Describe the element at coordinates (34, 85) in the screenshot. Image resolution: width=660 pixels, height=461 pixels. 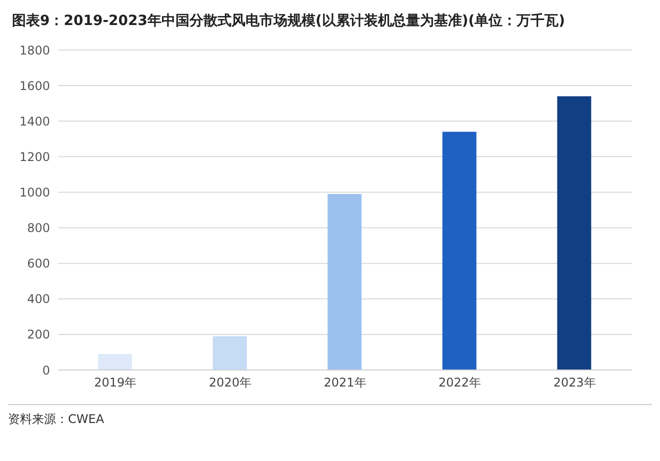
I see `y-tick-label: 1600` at that location.